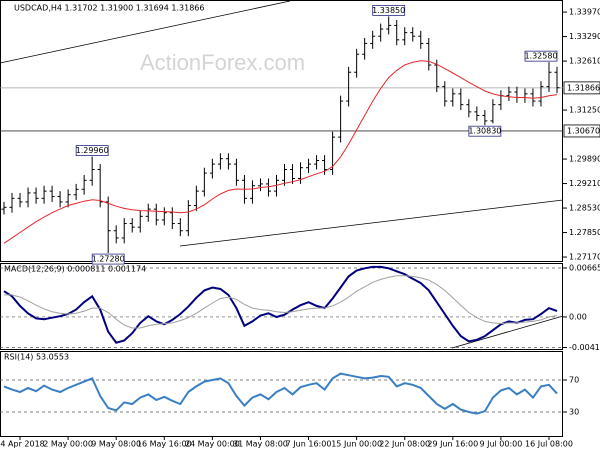 The width and height of the screenshot is (600, 450). What do you see at coordinates (116, 444) in the screenshot?
I see `x-tick-label: 9 May 08:00` at bounding box center [116, 444].